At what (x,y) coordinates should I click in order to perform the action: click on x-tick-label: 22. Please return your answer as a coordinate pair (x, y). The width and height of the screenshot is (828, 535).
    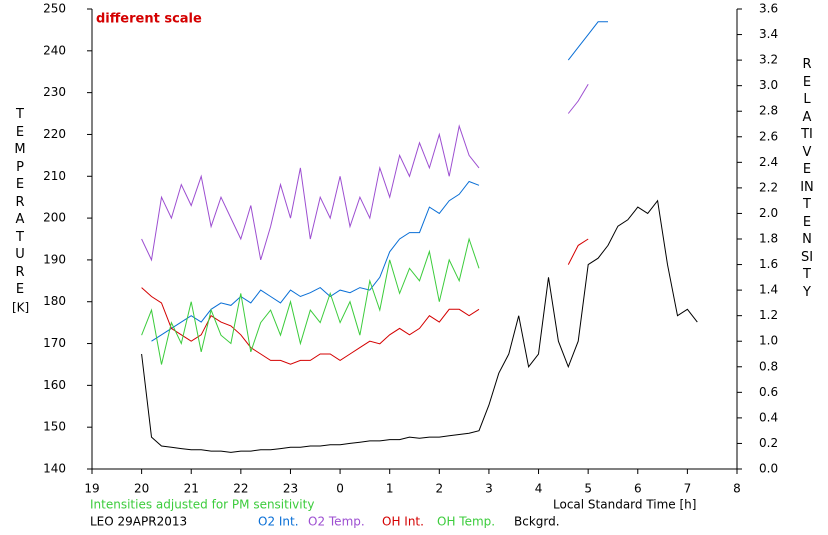
    Looking at the image, I should click on (240, 489).